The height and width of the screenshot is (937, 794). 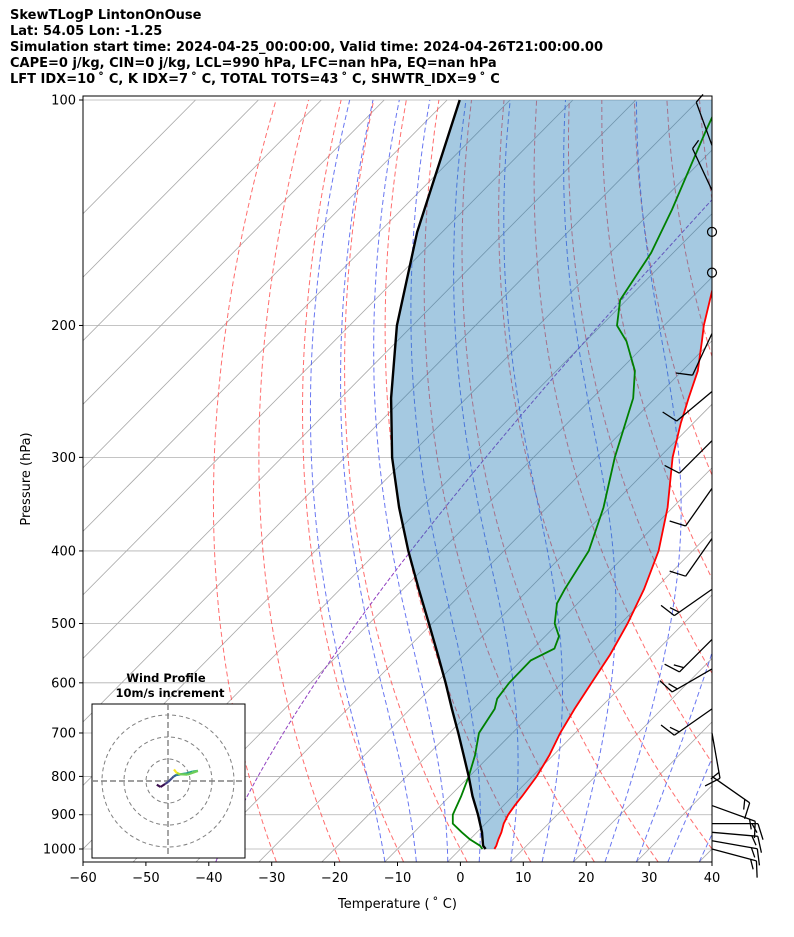 I want to click on x-tick-label: −40, so click(x=208, y=878).